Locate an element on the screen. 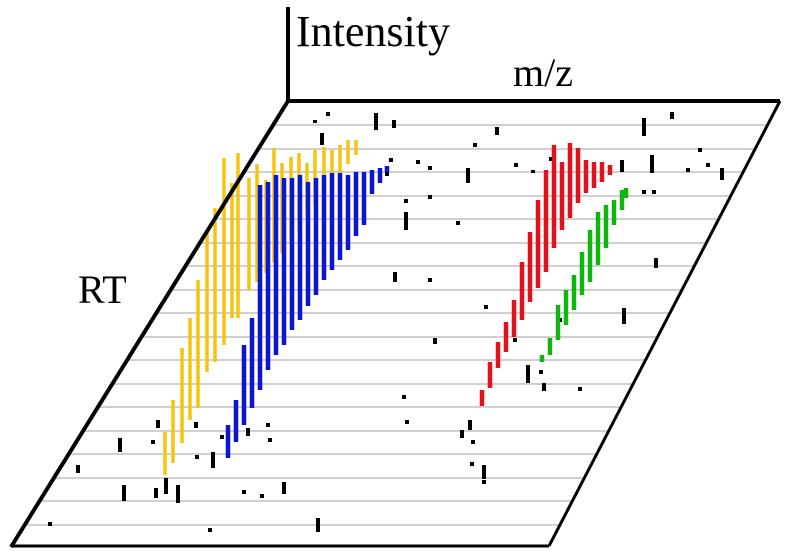  rt-axis-label: RT is located at coordinates (102, 289).